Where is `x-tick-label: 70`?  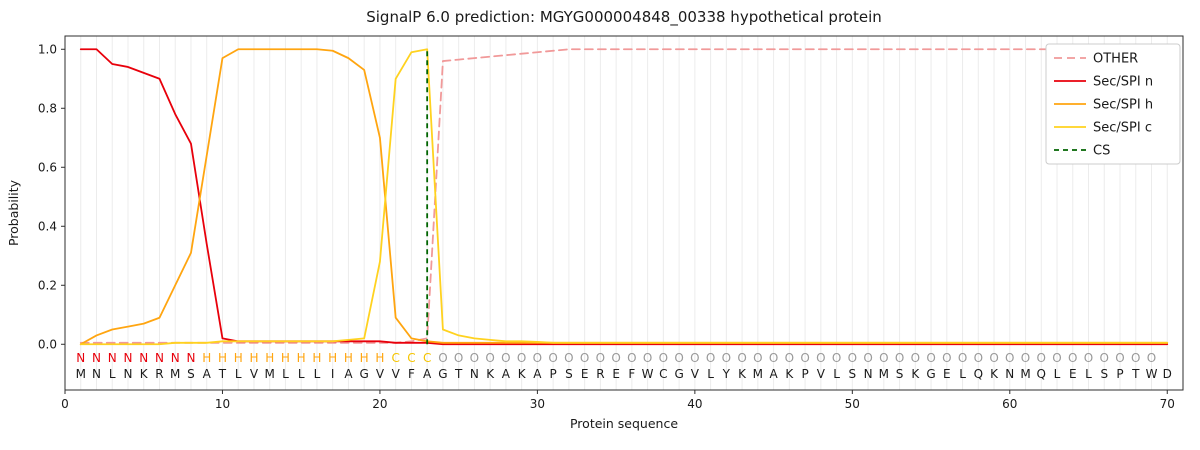
x-tick-label: 70 is located at coordinates (1167, 404).